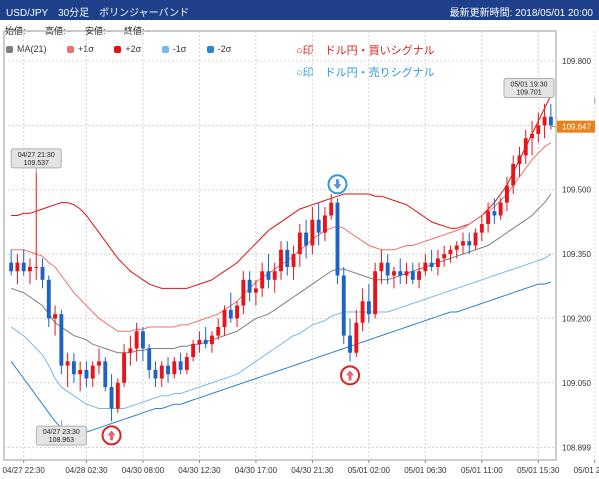  I want to click on y-tick-label: 109.500, so click(576, 190).